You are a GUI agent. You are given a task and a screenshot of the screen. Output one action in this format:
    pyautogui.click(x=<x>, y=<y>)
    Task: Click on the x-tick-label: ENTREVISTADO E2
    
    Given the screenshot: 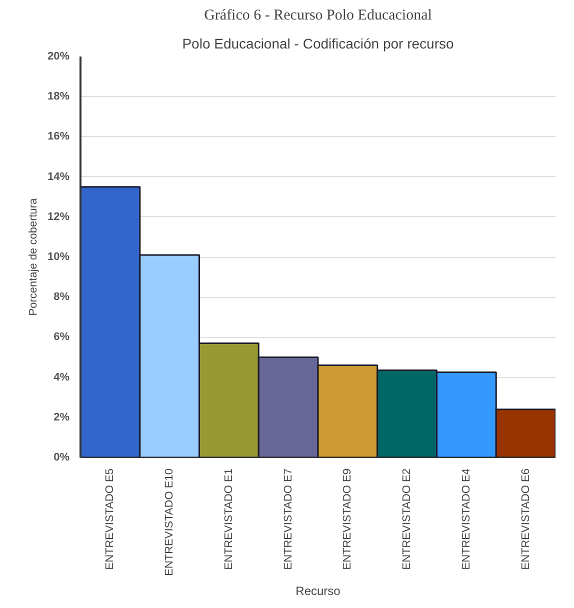 What is the action you would take?
    pyautogui.click(x=407, y=519)
    